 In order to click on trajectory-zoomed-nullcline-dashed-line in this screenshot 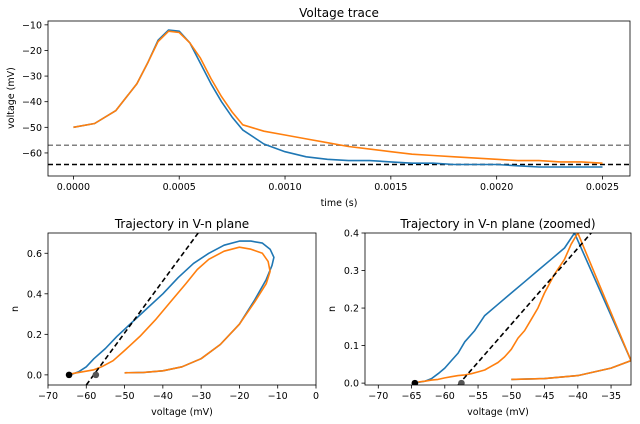, I will do `click(525, 309)`.